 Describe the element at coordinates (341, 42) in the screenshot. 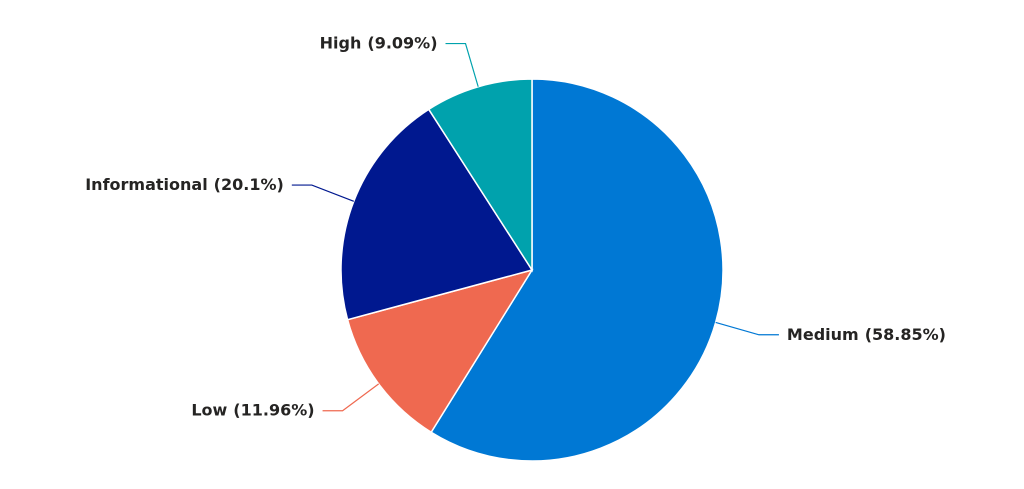

I see `slice-category: High` at that location.